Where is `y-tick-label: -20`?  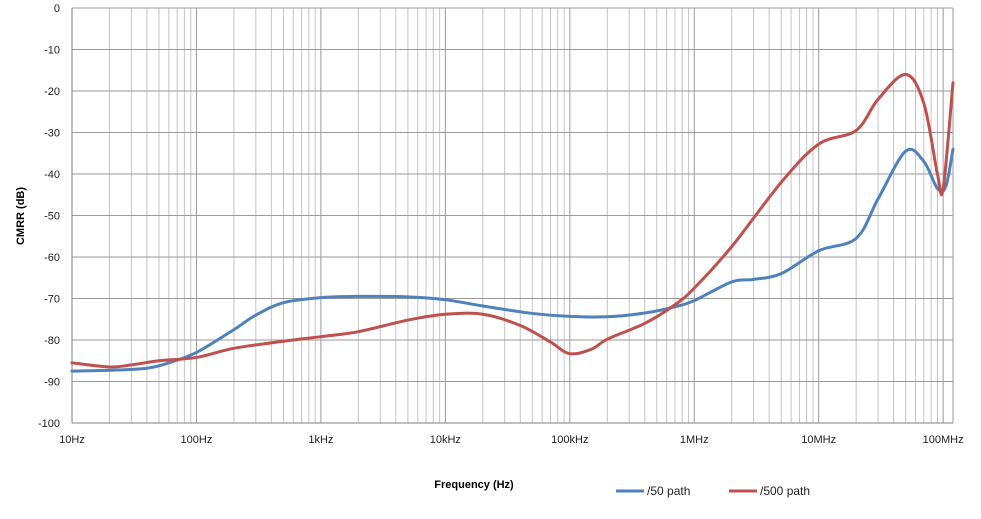
y-tick-label: -20 is located at coordinates (52, 92).